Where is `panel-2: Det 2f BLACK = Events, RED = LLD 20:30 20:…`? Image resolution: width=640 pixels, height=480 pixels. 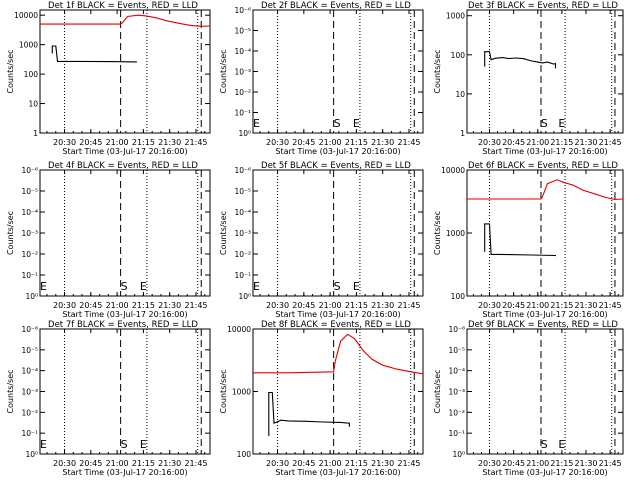
panel-2: Det 2f BLACK = Events, RED = LLD 20:30 20:… is located at coordinates (321, 78).